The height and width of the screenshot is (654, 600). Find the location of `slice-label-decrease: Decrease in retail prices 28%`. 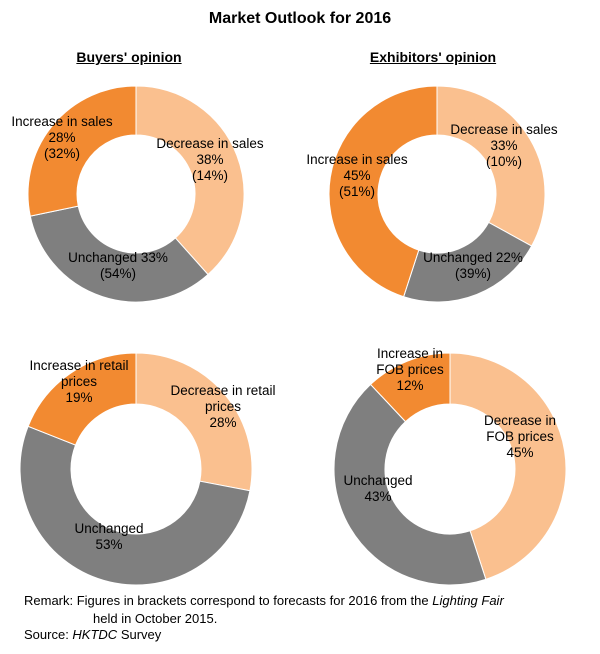

slice-label-decrease: Decrease in retail prices 28% is located at coordinates (222, 406).